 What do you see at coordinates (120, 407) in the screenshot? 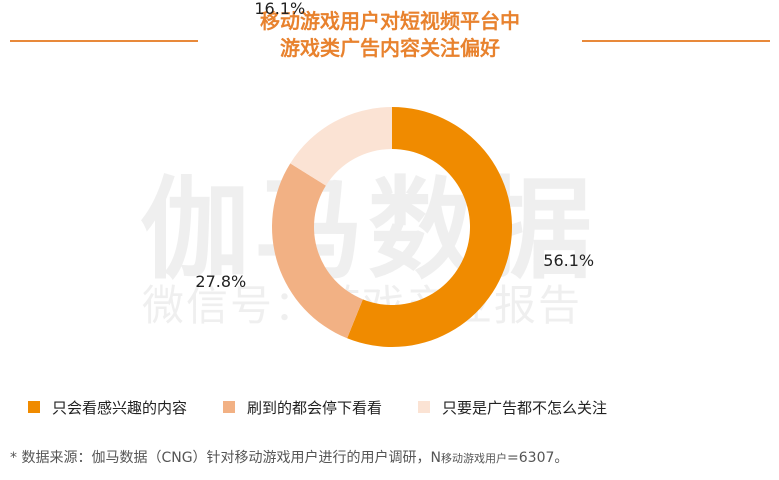
I see `legend-label-1: 只会看感兴趣的内容` at bounding box center [120, 407].